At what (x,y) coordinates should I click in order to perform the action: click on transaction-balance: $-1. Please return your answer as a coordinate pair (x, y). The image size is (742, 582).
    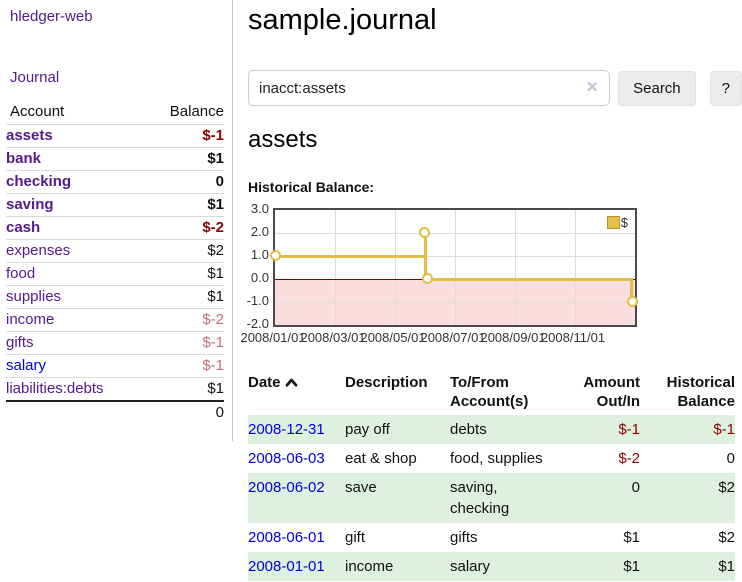
    Looking at the image, I should click on (724, 429).